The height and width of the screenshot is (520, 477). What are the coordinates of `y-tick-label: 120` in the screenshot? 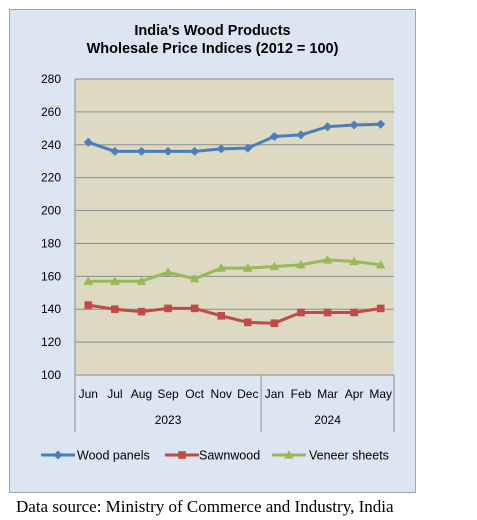 It's located at (51, 342).